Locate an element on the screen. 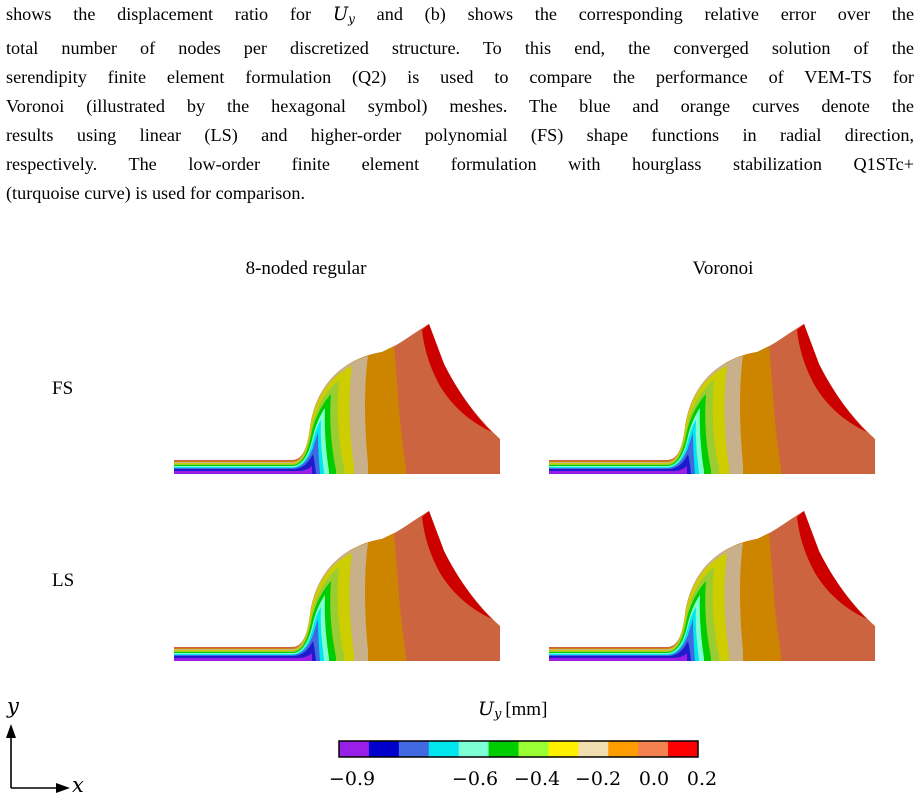 The height and width of the screenshot is (800, 921). contour-plot-fs-regular is located at coordinates (337, 399).